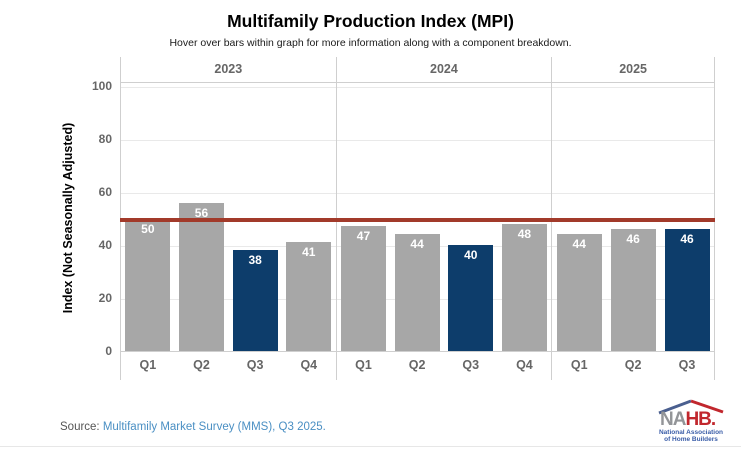 This screenshot has width=741, height=450. I want to click on x-tick-2024-Q3: Q3, so click(471, 365).